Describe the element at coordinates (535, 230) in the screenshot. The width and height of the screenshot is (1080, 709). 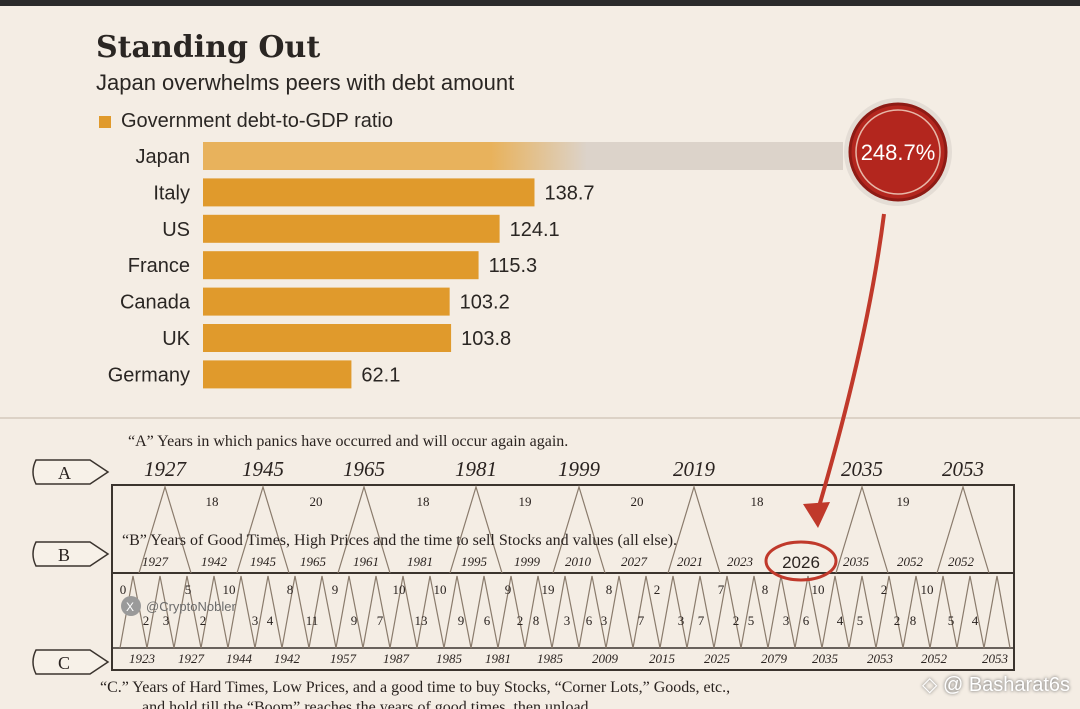
I see `value-label: 124.1` at that location.